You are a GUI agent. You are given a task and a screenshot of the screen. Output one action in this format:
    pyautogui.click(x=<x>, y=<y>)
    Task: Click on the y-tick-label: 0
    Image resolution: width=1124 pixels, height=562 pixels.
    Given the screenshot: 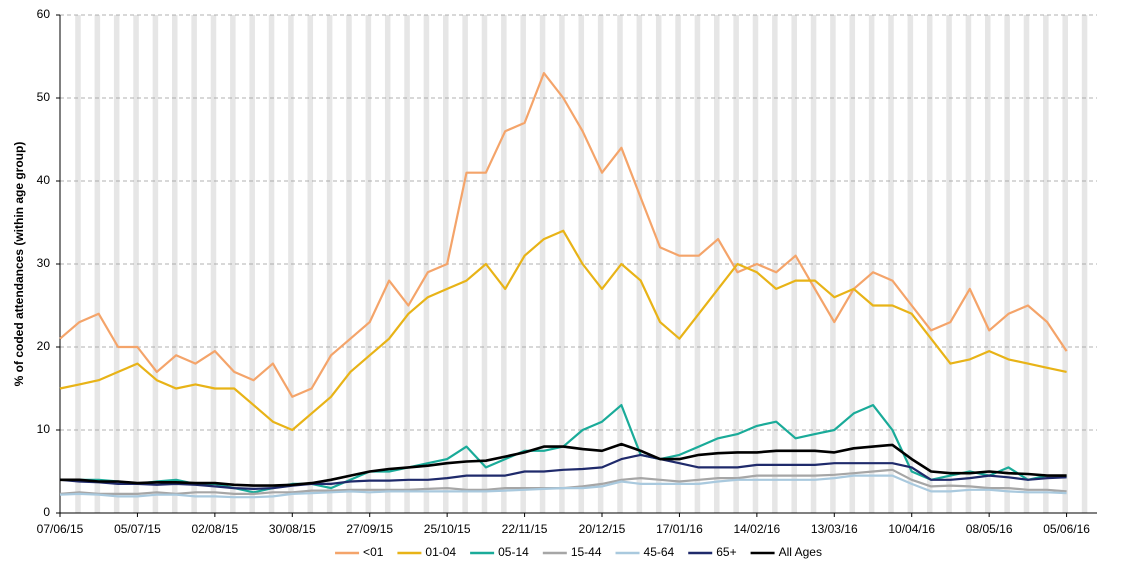 What is the action you would take?
    pyautogui.click(x=46, y=512)
    